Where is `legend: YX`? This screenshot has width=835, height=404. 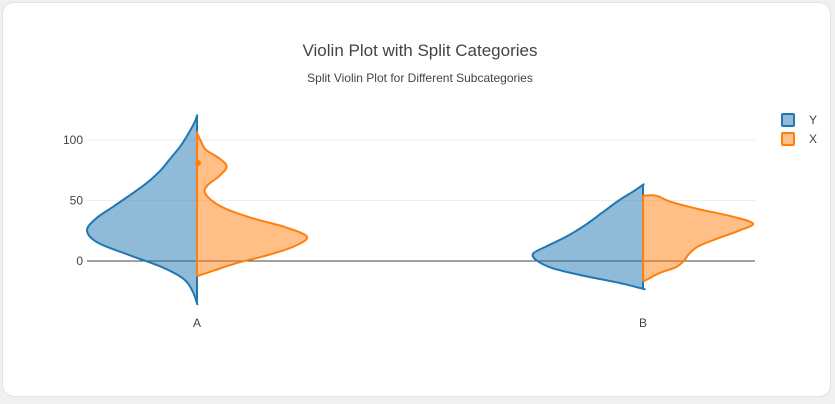
legend: YX is located at coordinates (799, 129).